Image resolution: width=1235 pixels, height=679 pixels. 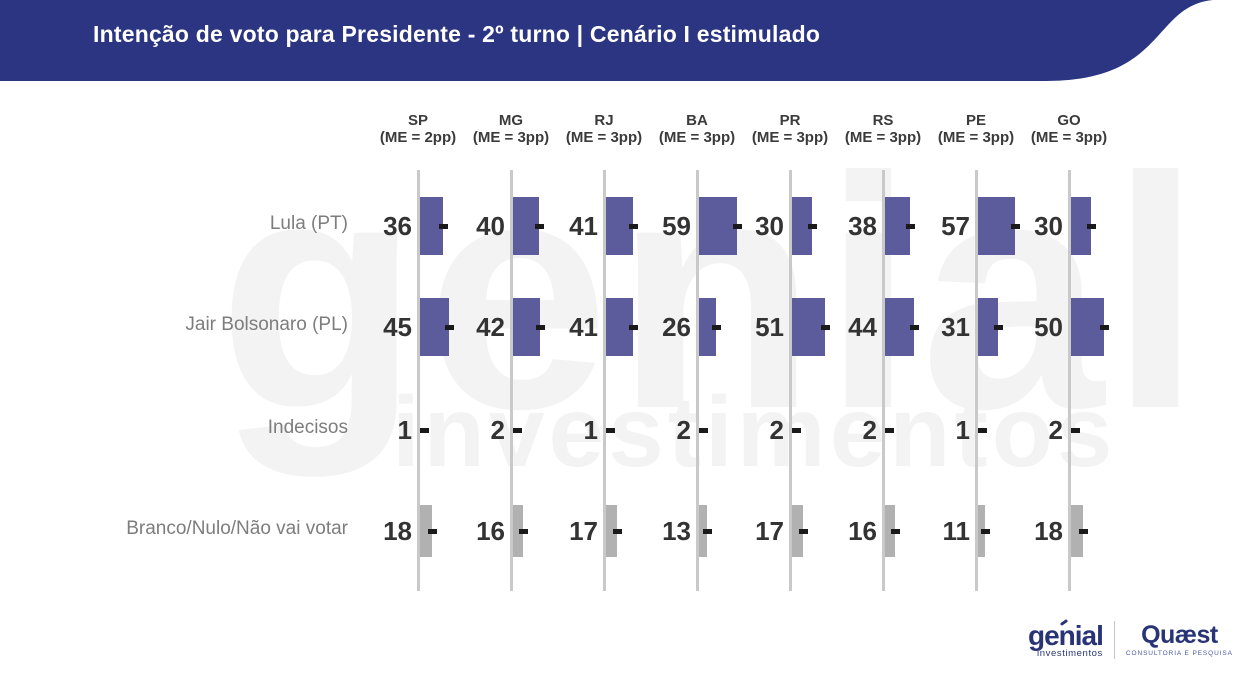 I want to click on column-header-RJ: RJ (ME = 3pp), so click(x=604, y=129).